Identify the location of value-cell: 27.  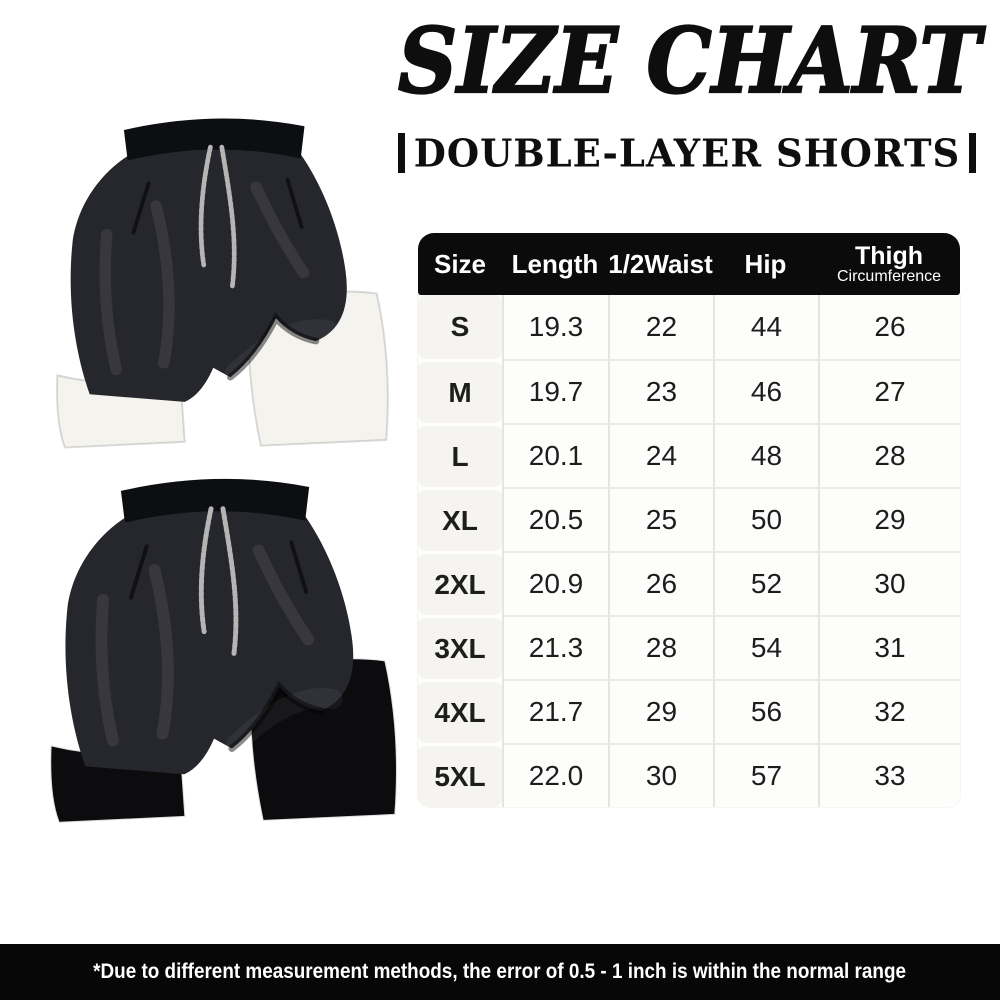
(889, 391).